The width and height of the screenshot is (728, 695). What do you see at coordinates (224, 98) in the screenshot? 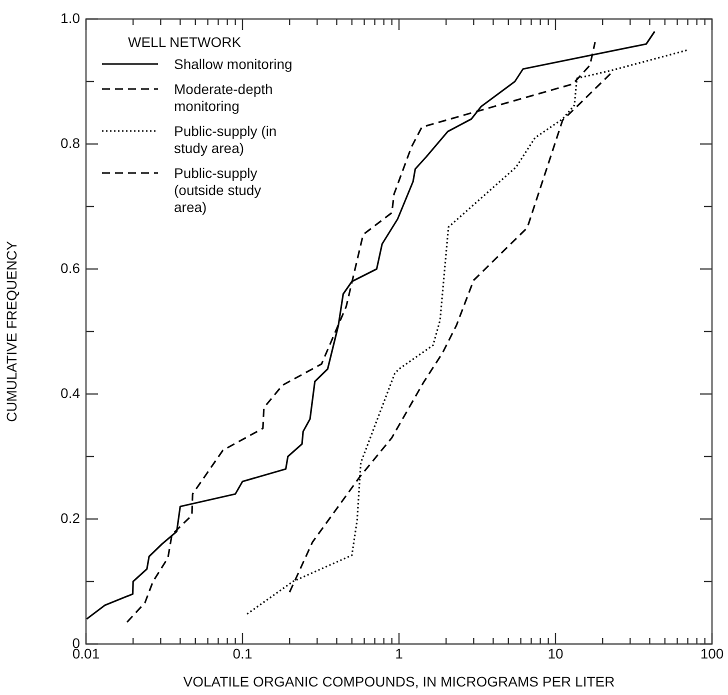
I see `legend-label: Moderate-depth monitoring` at bounding box center [224, 98].